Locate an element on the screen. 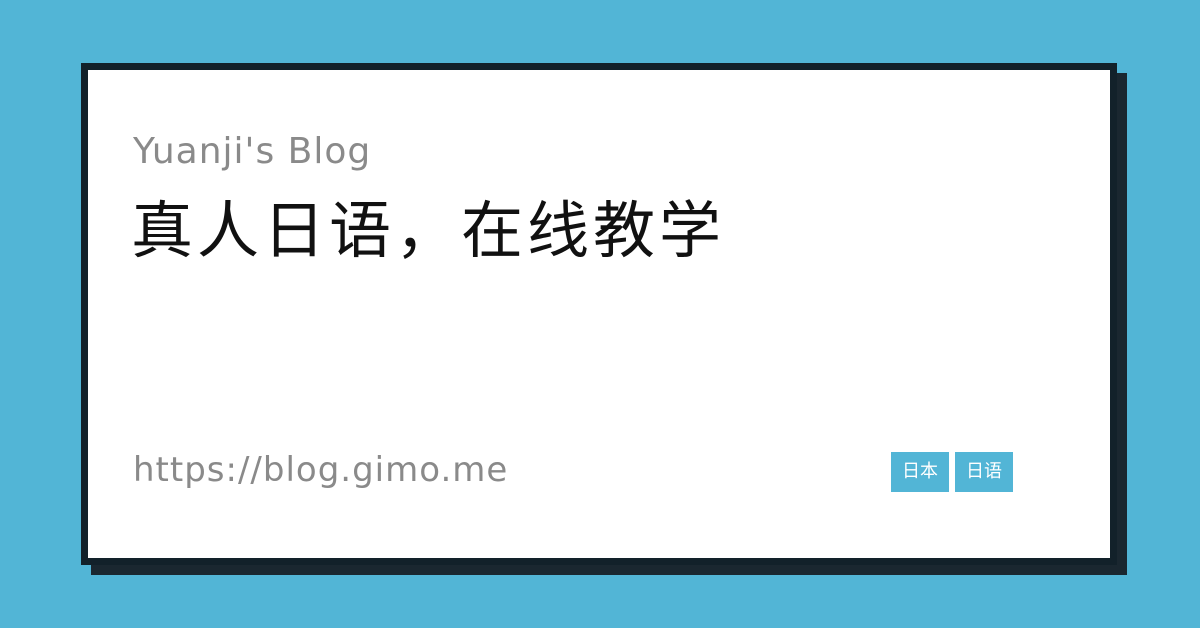 The width and height of the screenshot is (1200, 628). tag-japanese: 日语 is located at coordinates (984, 472).